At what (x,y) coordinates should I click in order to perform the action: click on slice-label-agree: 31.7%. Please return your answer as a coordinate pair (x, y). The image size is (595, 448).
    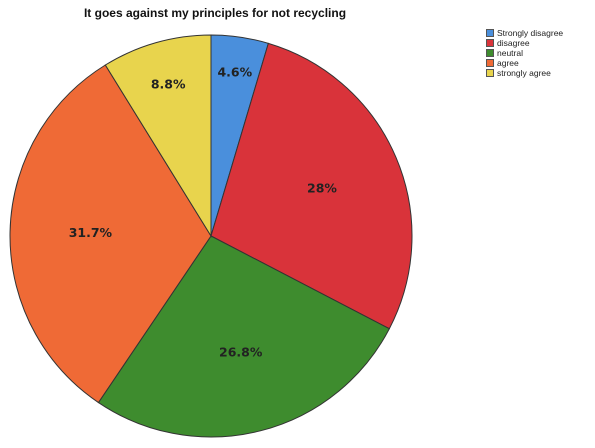
    Looking at the image, I should click on (91, 232).